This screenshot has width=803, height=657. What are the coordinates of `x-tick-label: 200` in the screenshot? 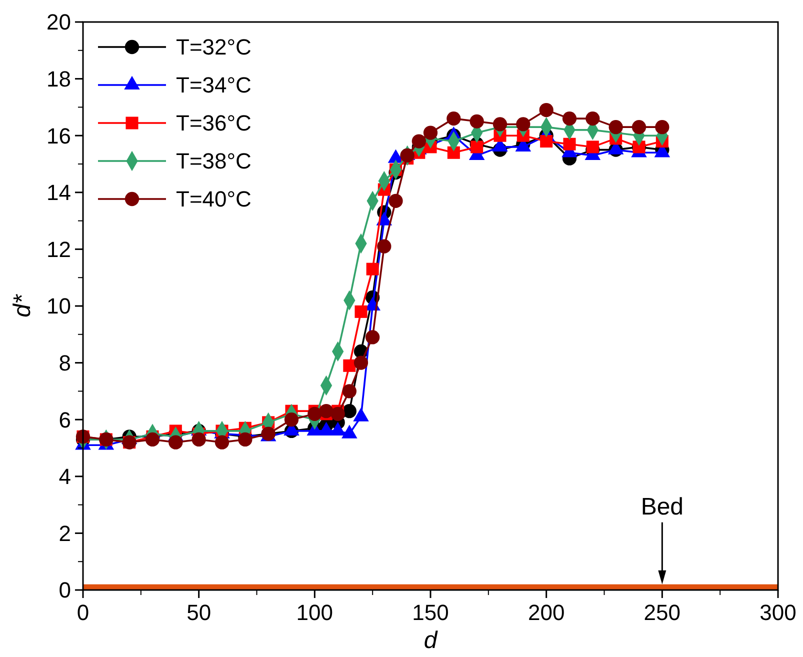 It's located at (546, 612).